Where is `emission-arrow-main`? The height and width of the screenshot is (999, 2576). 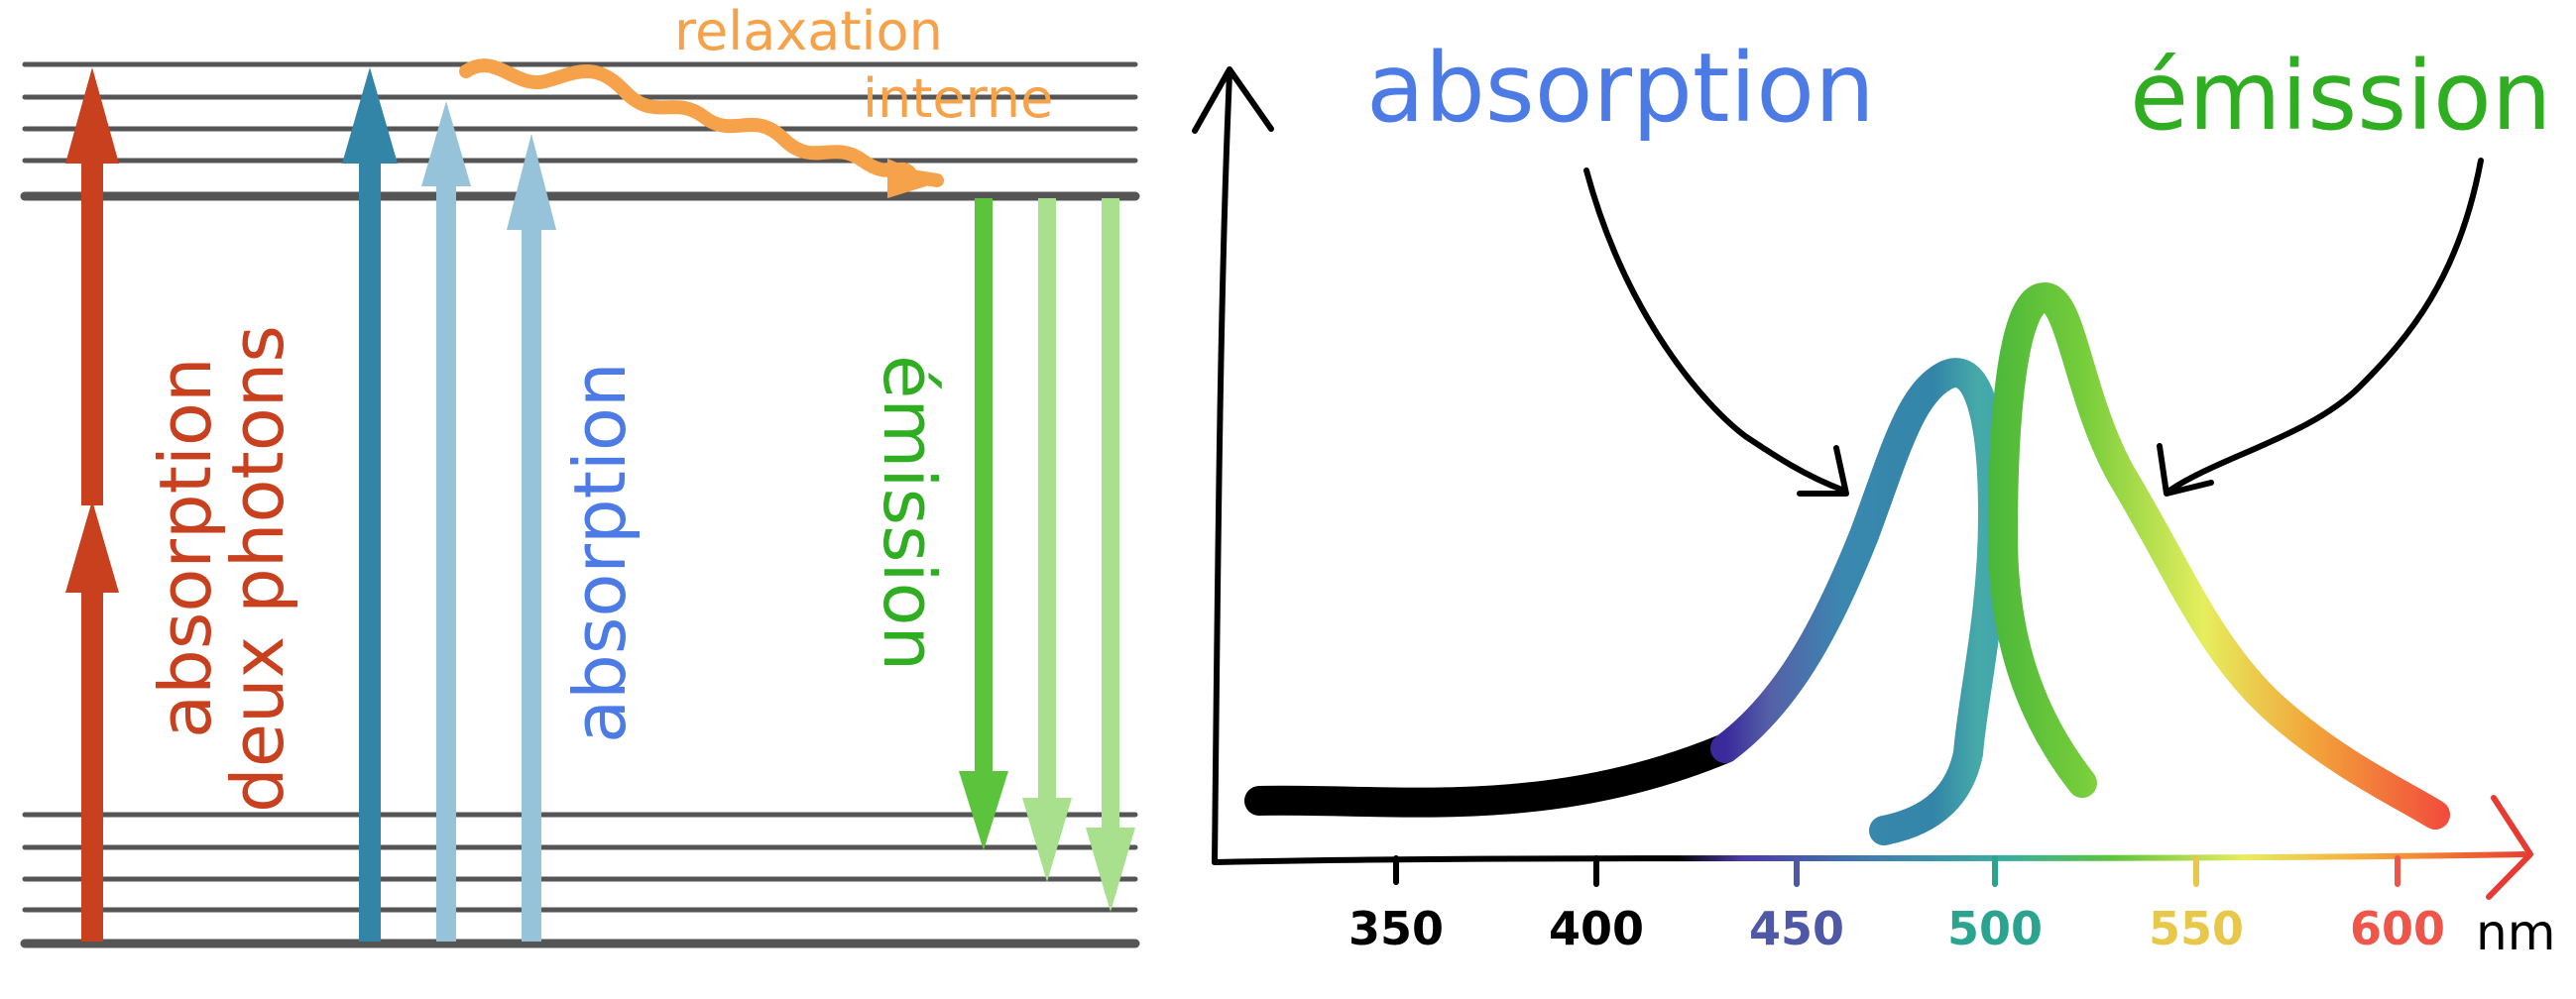
emission-arrow-main is located at coordinates (984, 524).